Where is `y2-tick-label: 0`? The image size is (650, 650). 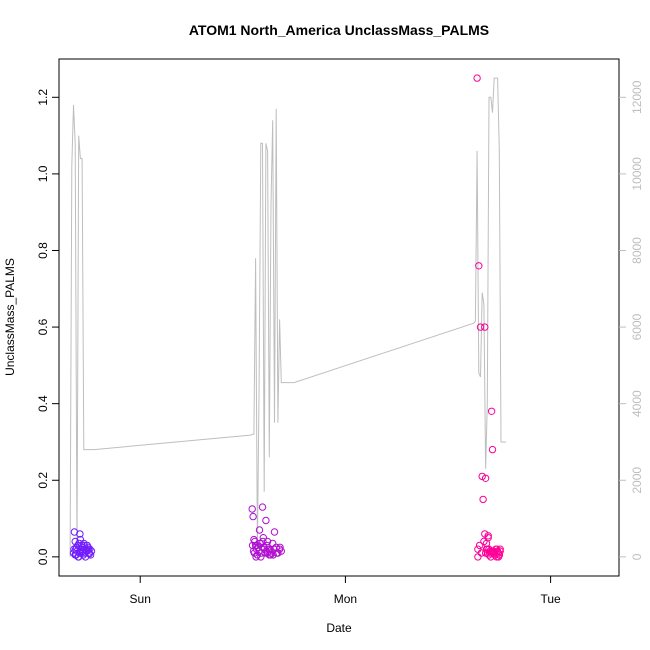
y2-tick-label: 0 is located at coordinates (637, 556).